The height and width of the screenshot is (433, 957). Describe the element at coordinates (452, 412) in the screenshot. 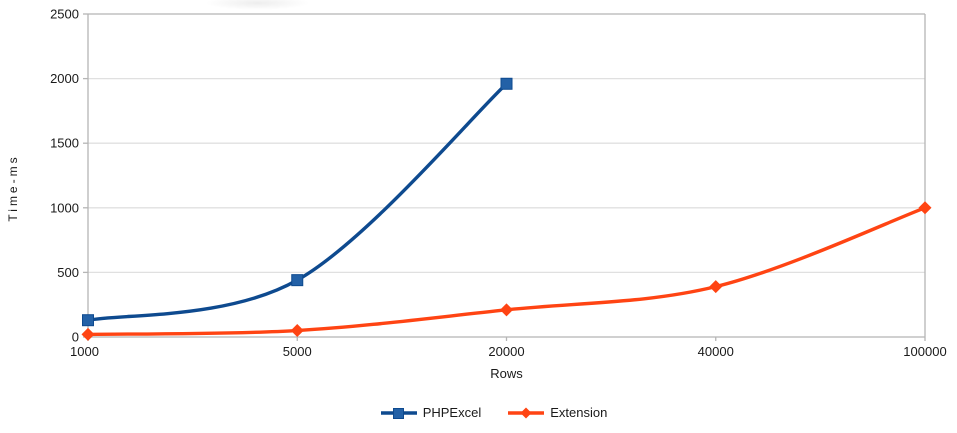

I see `legend-label-phpexcel: PHPExcel` at that location.